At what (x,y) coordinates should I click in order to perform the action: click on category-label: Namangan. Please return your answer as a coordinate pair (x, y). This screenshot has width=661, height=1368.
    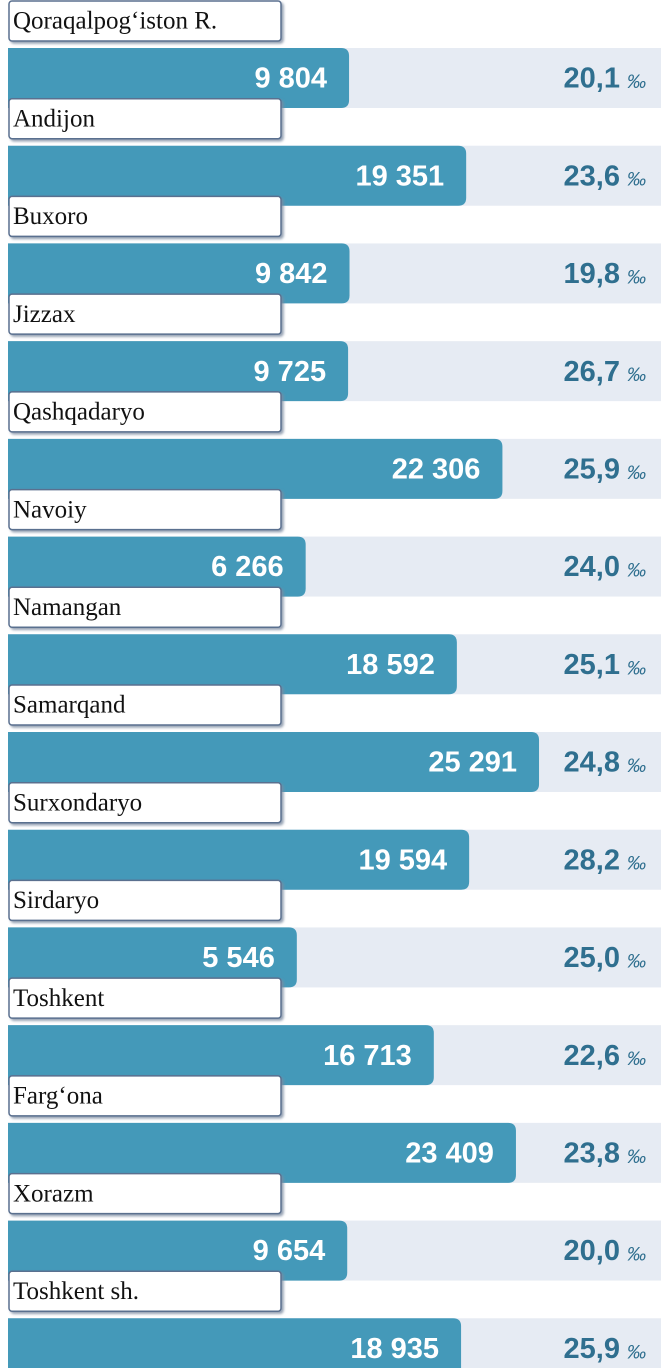
    Looking at the image, I should click on (67, 607).